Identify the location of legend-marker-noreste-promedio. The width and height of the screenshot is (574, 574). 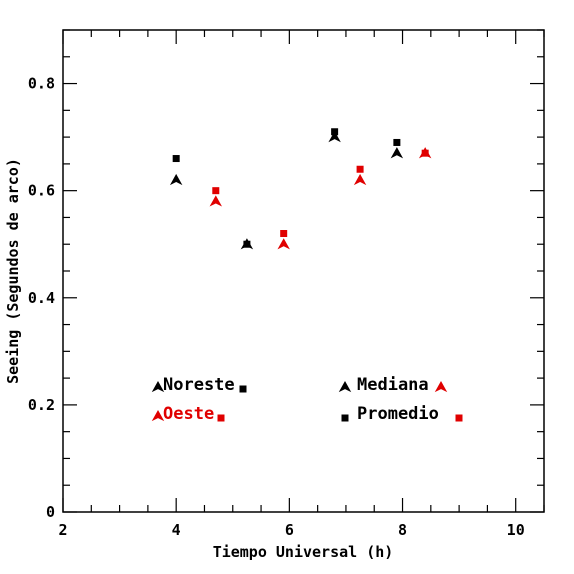
(243, 389).